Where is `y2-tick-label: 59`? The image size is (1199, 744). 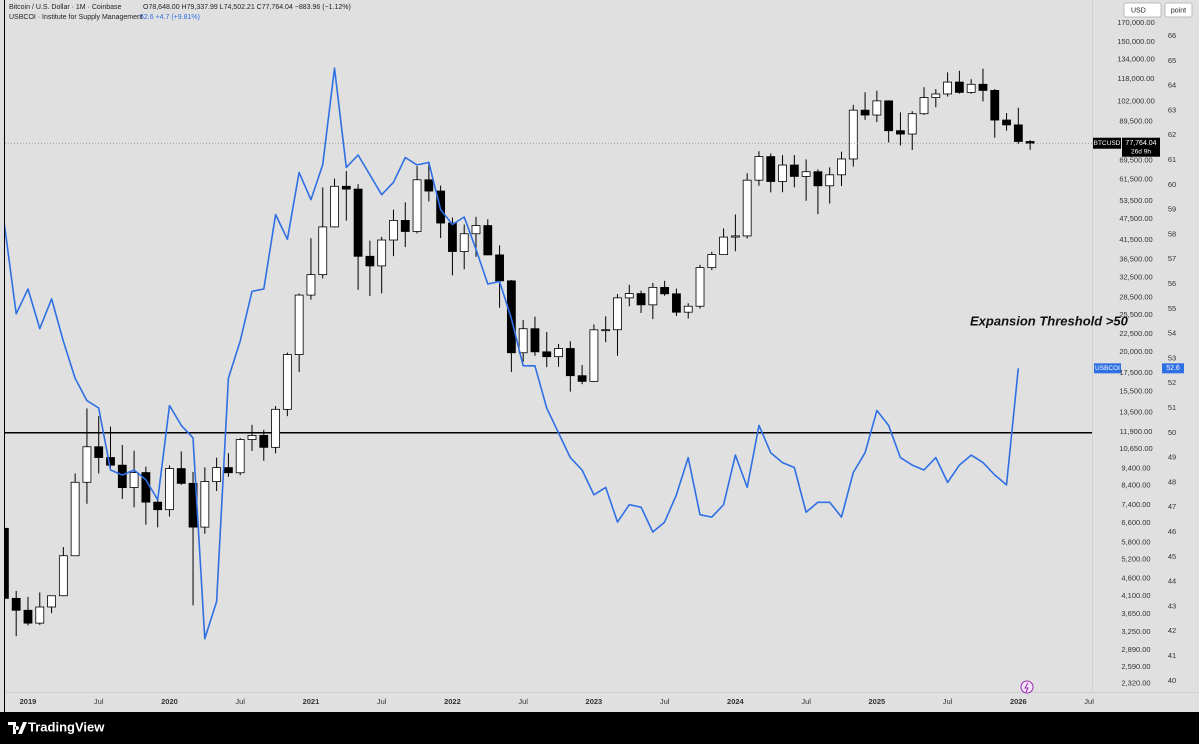 y2-tick-label: 59 is located at coordinates (1172, 209).